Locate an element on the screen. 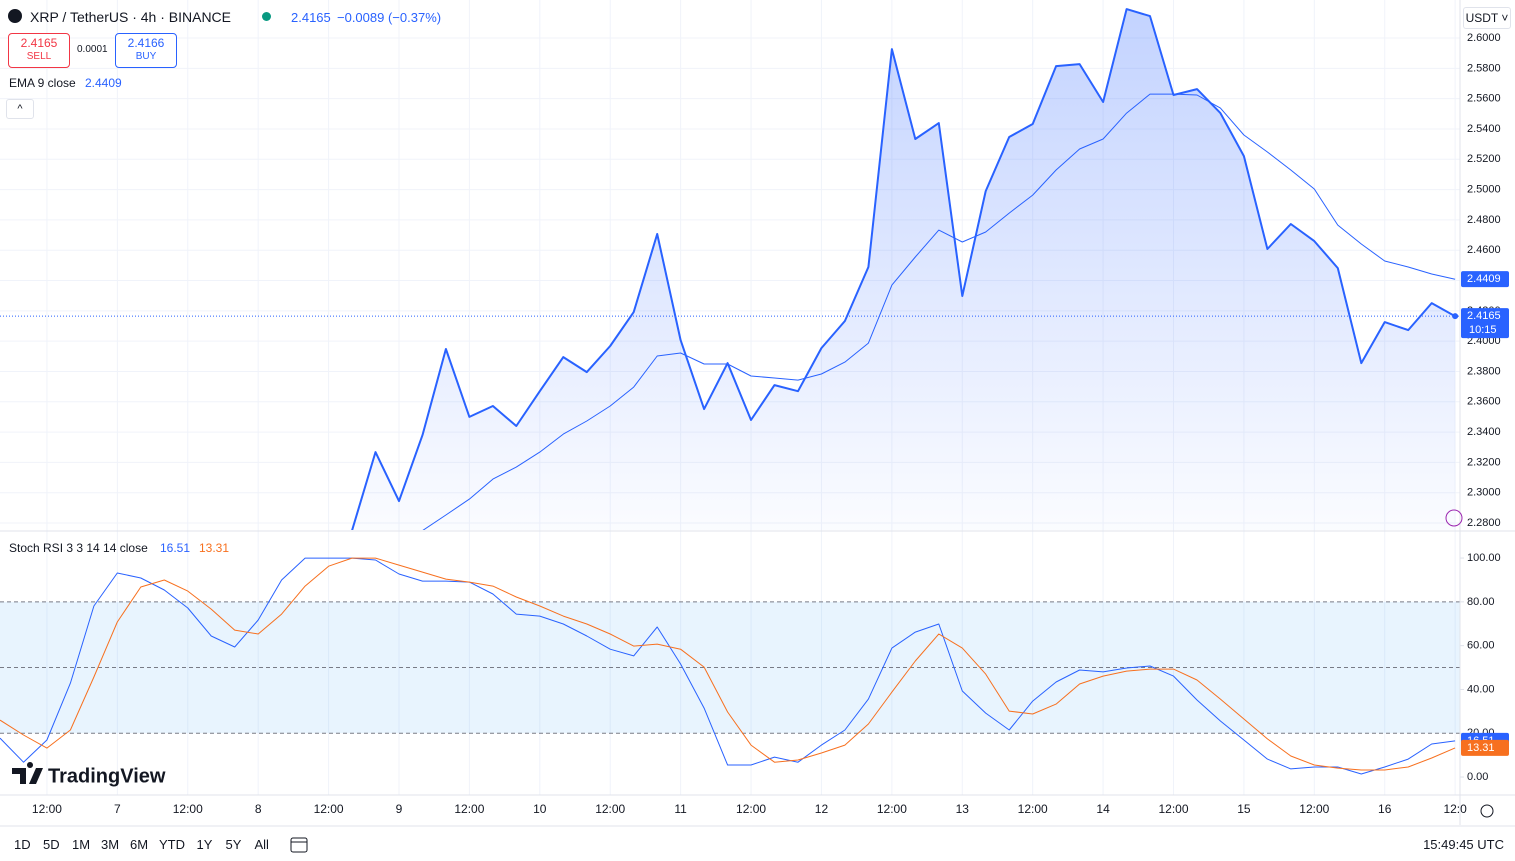  buy-label: BUY is located at coordinates (146, 56).